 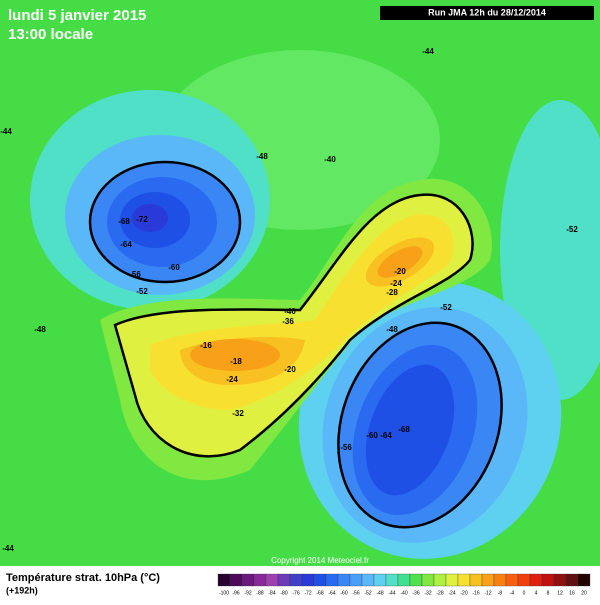 What do you see at coordinates (142, 219) in the screenshot?
I see `contour-label: -72` at bounding box center [142, 219].